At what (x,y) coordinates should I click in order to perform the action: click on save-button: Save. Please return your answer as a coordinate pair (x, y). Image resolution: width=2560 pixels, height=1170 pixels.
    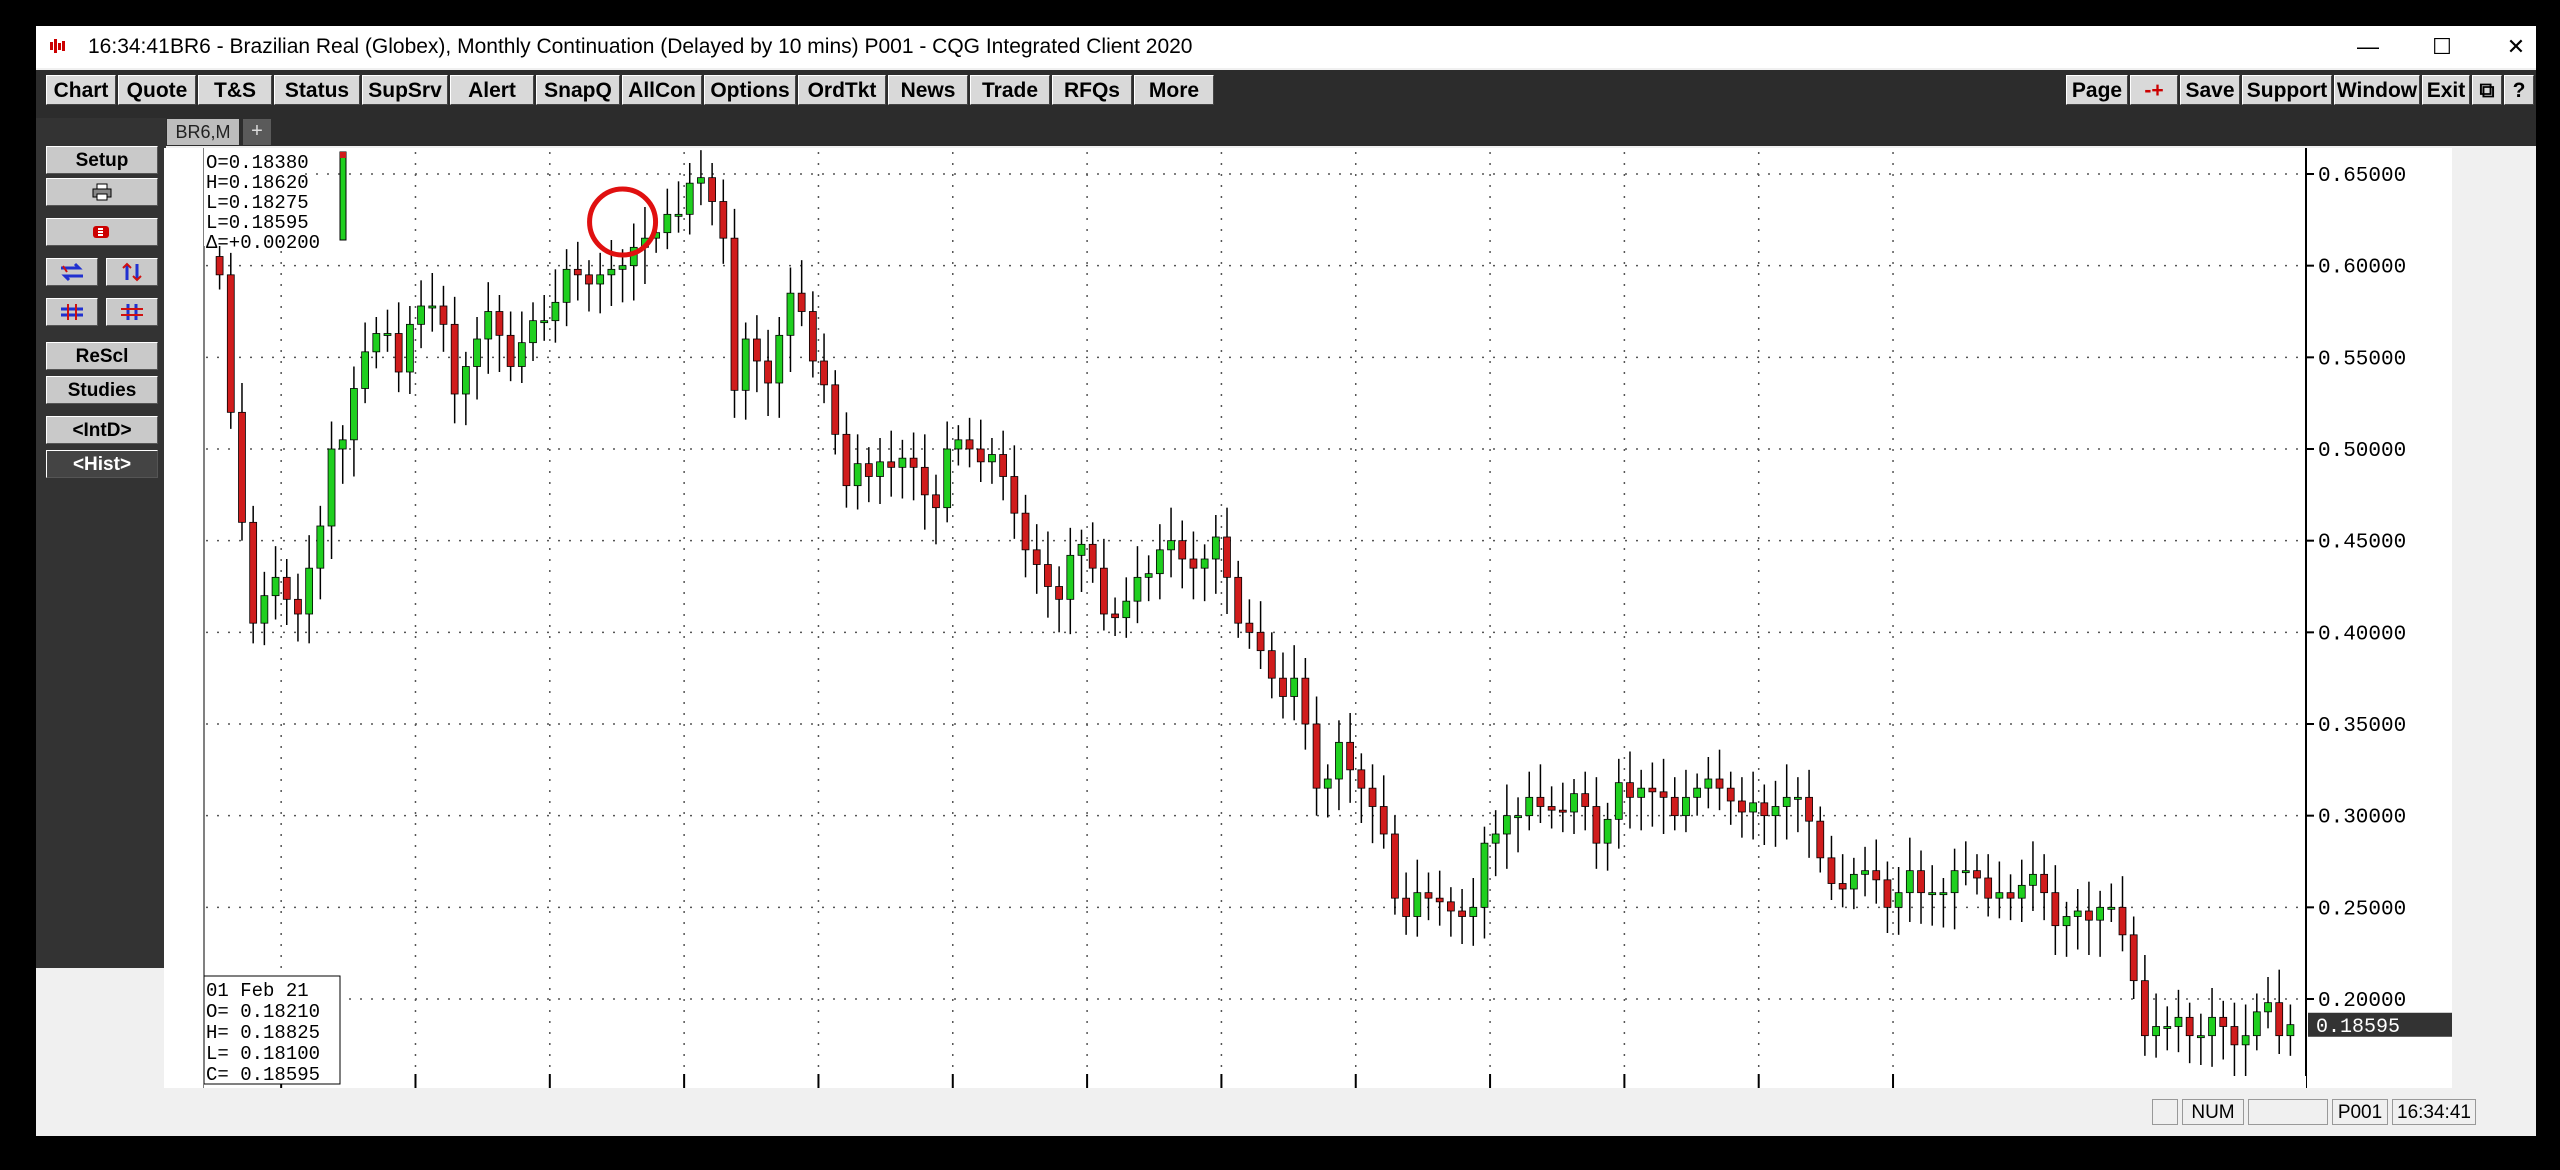
    Looking at the image, I should click on (2210, 90).